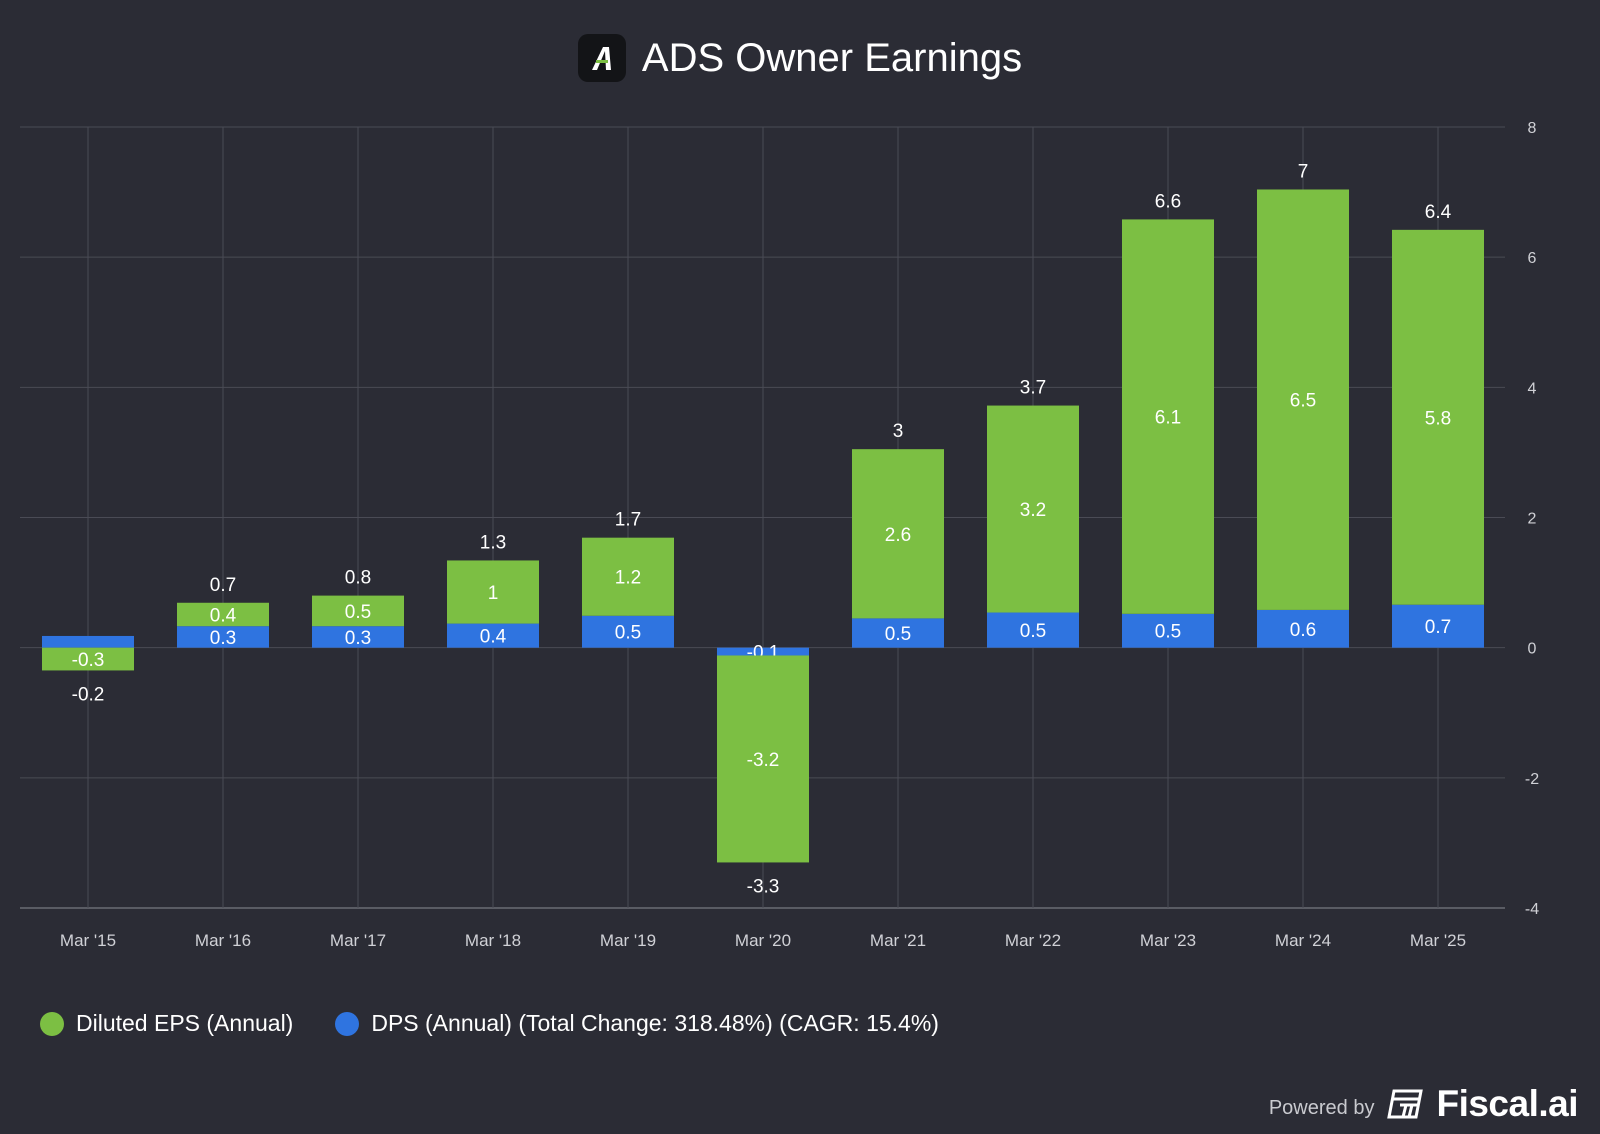  What do you see at coordinates (763, 940) in the screenshot?
I see `x-tick-label: Mar '20` at bounding box center [763, 940].